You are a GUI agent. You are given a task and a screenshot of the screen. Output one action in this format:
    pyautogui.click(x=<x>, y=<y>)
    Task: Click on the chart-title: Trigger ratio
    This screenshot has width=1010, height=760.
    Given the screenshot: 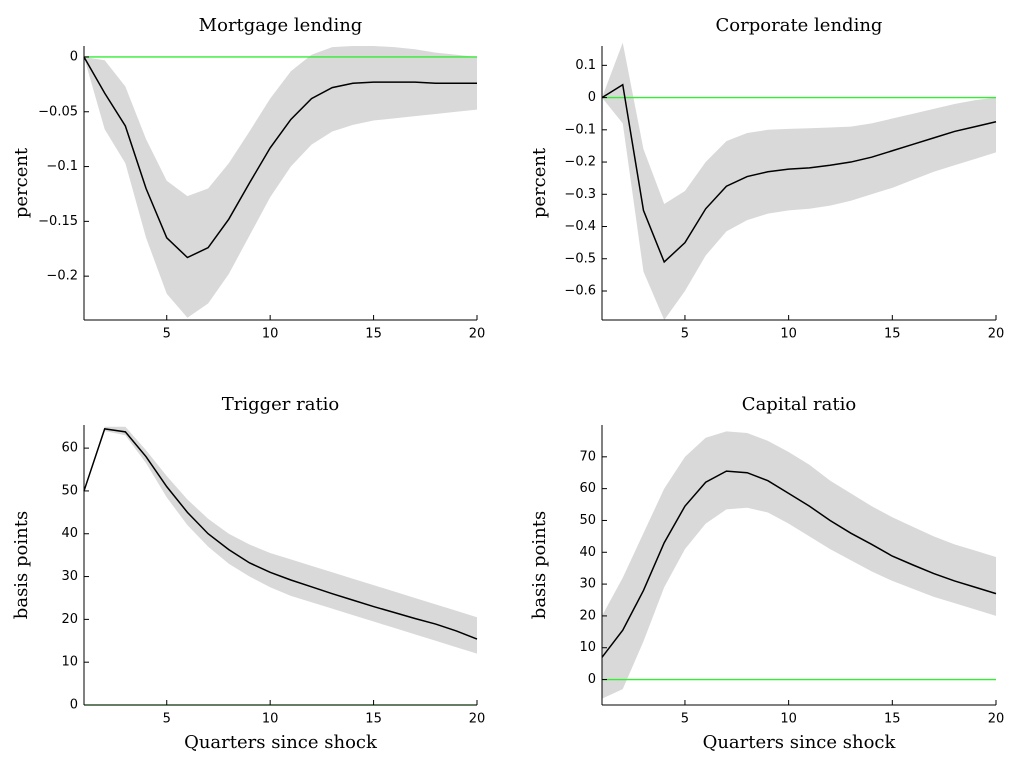 What is the action you would take?
    pyautogui.click(x=281, y=404)
    